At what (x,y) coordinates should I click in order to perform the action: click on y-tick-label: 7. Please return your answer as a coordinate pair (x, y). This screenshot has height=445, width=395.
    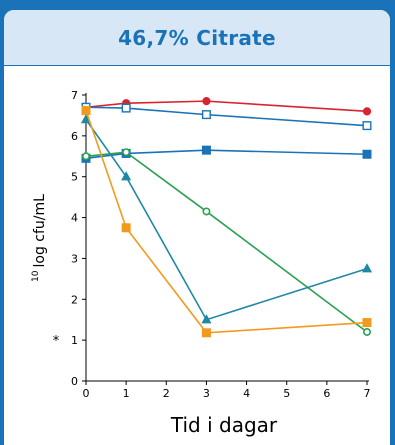
    Looking at the image, I should click on (74, 95).